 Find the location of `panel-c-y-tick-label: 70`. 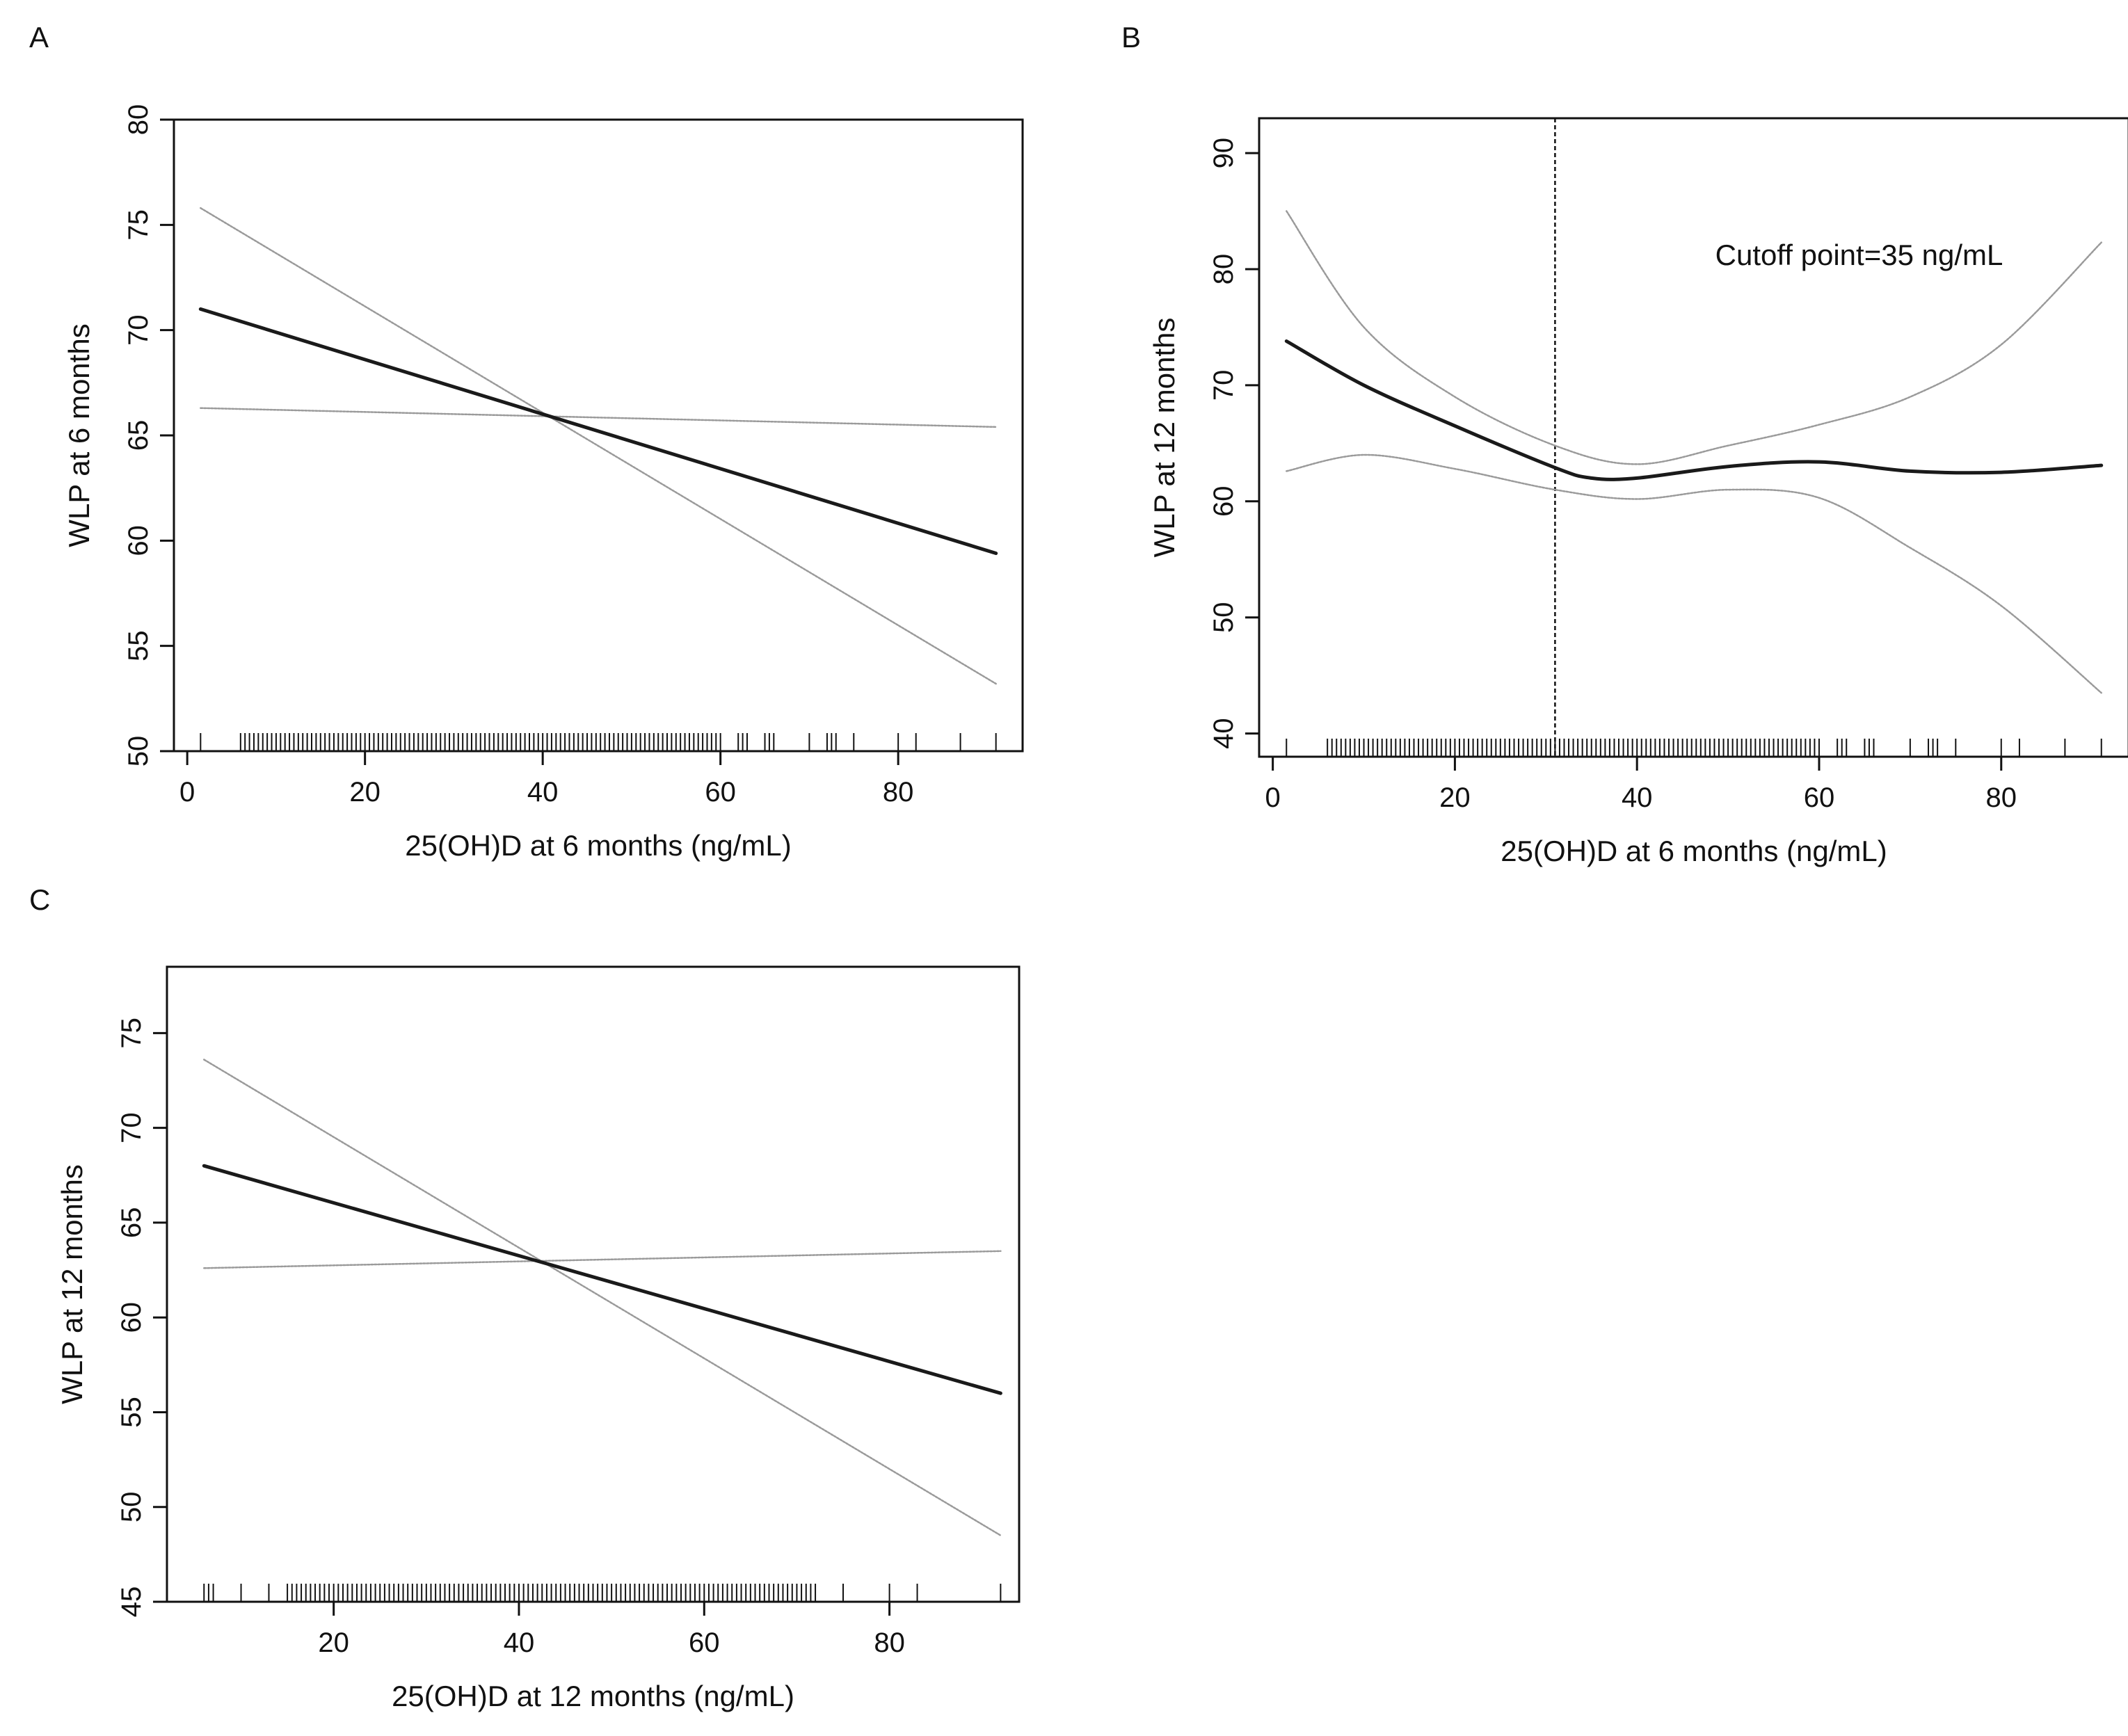

panel-c-y-tick-label: 70 is located at coordinates (131, 1127).